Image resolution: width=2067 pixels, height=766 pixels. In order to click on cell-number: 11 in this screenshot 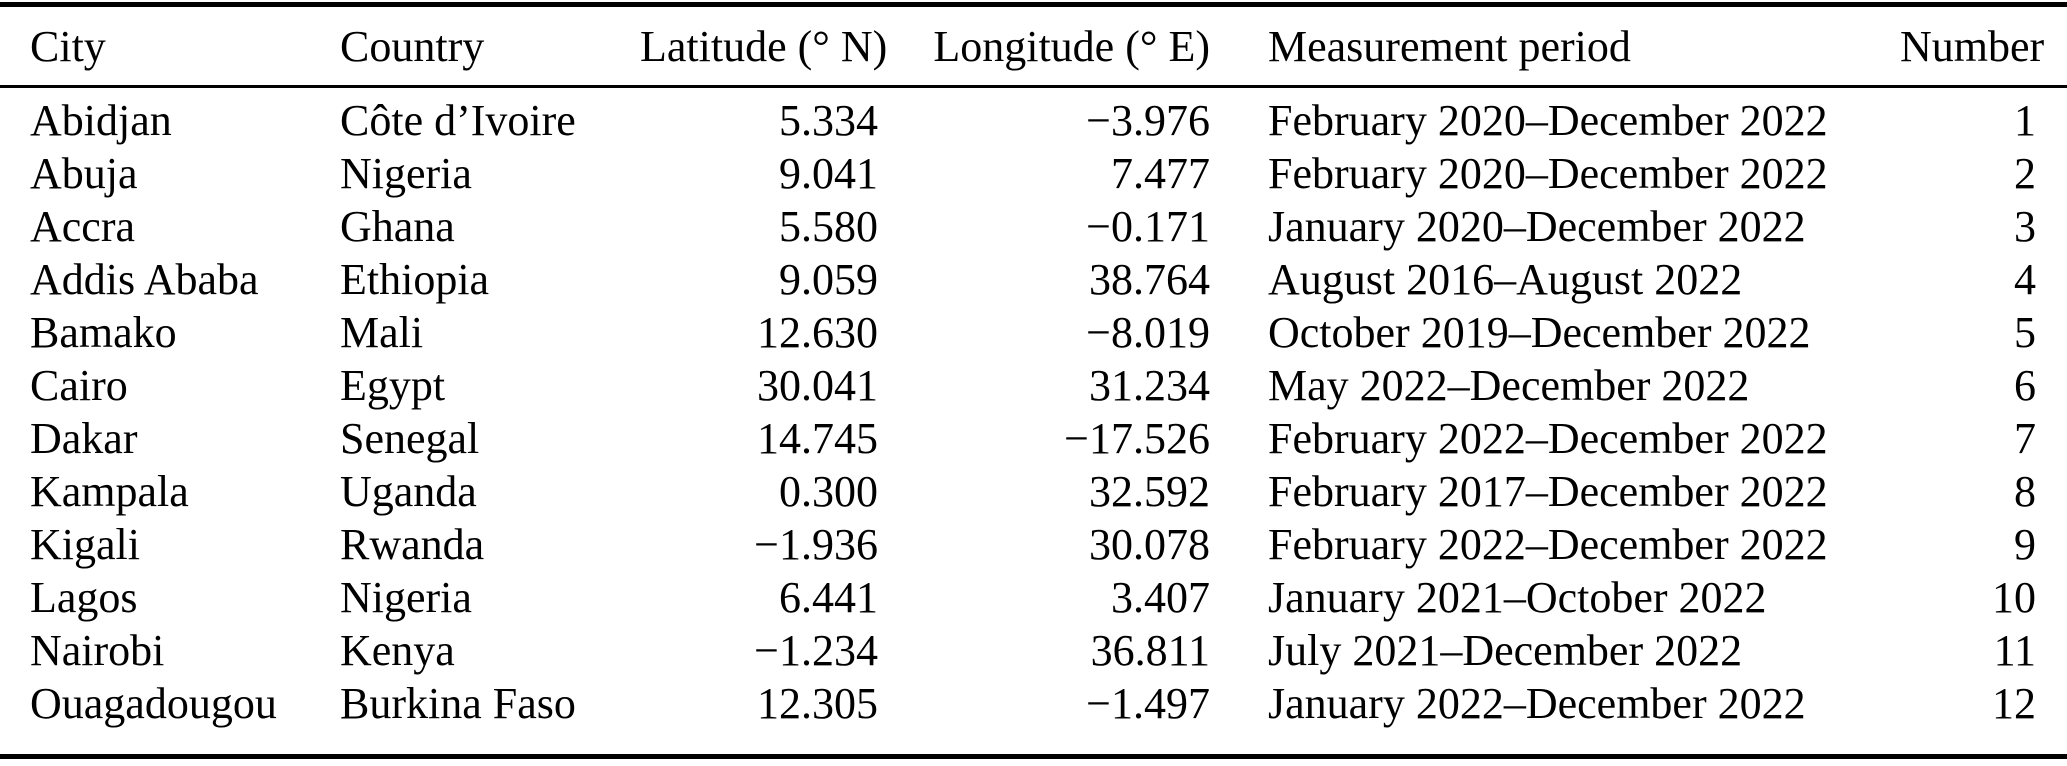, I will do `click(2014, 650)`.